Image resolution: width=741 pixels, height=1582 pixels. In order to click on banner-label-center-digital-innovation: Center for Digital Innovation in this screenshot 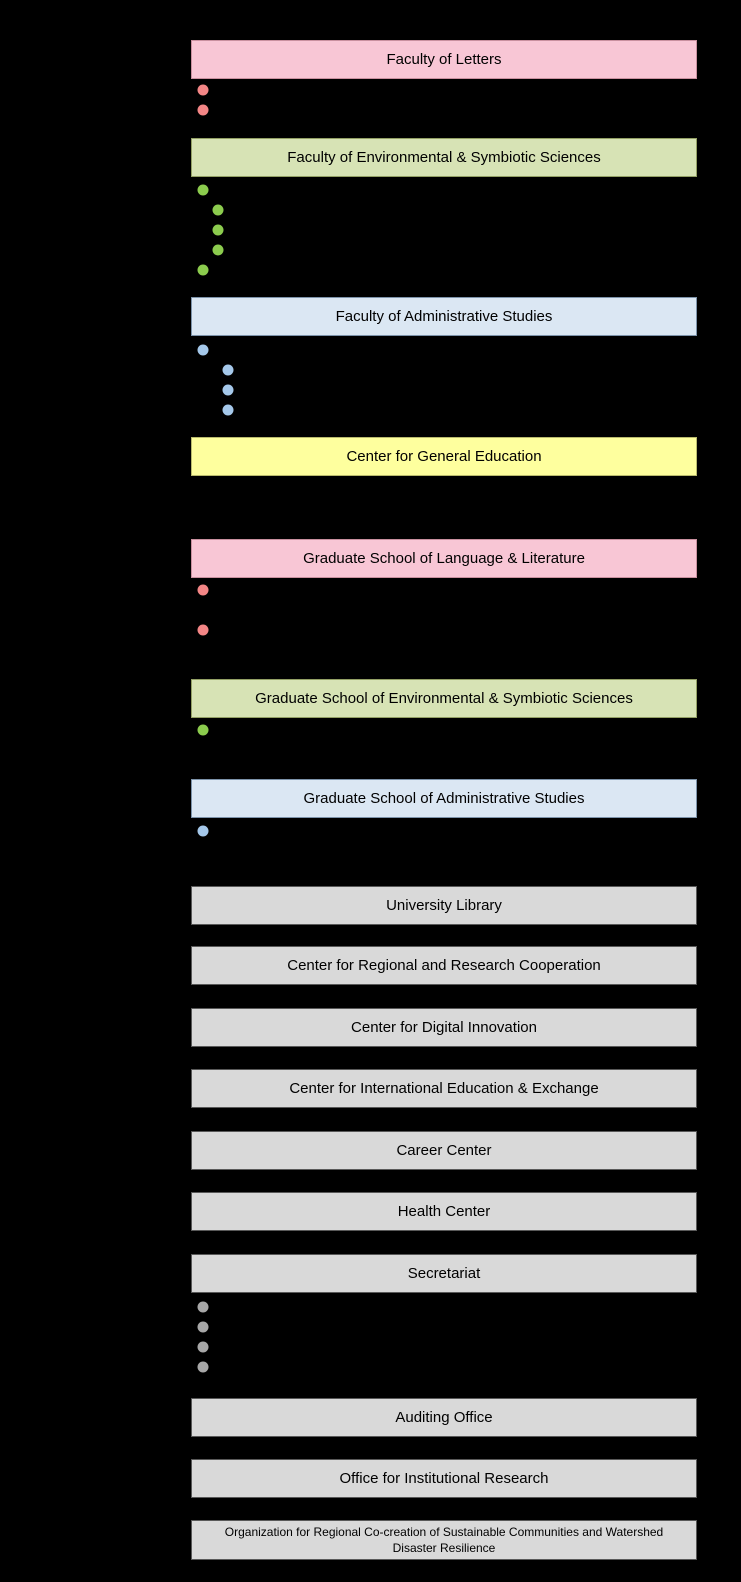, I will do `click(444, 1027)`.